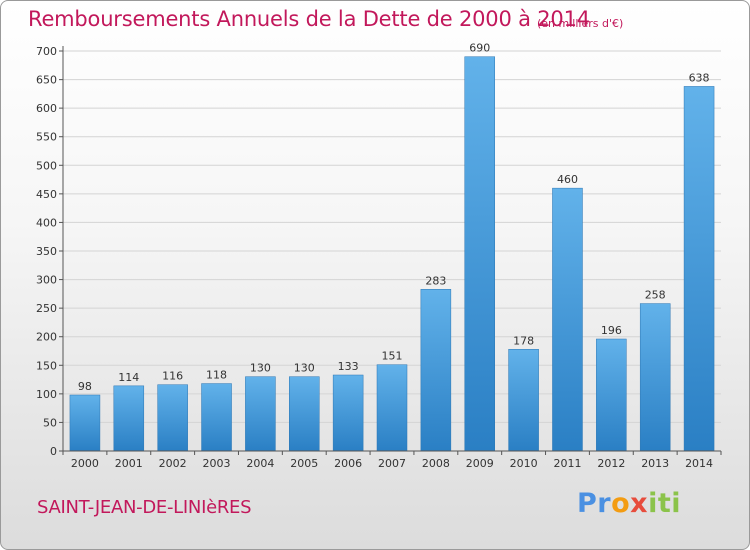 This screenshot has width=750, height=550. What do you see at coordinates (53, 451) in the screenshot?
I see `y-tick-label: 0` at bounding box center [53, 451].